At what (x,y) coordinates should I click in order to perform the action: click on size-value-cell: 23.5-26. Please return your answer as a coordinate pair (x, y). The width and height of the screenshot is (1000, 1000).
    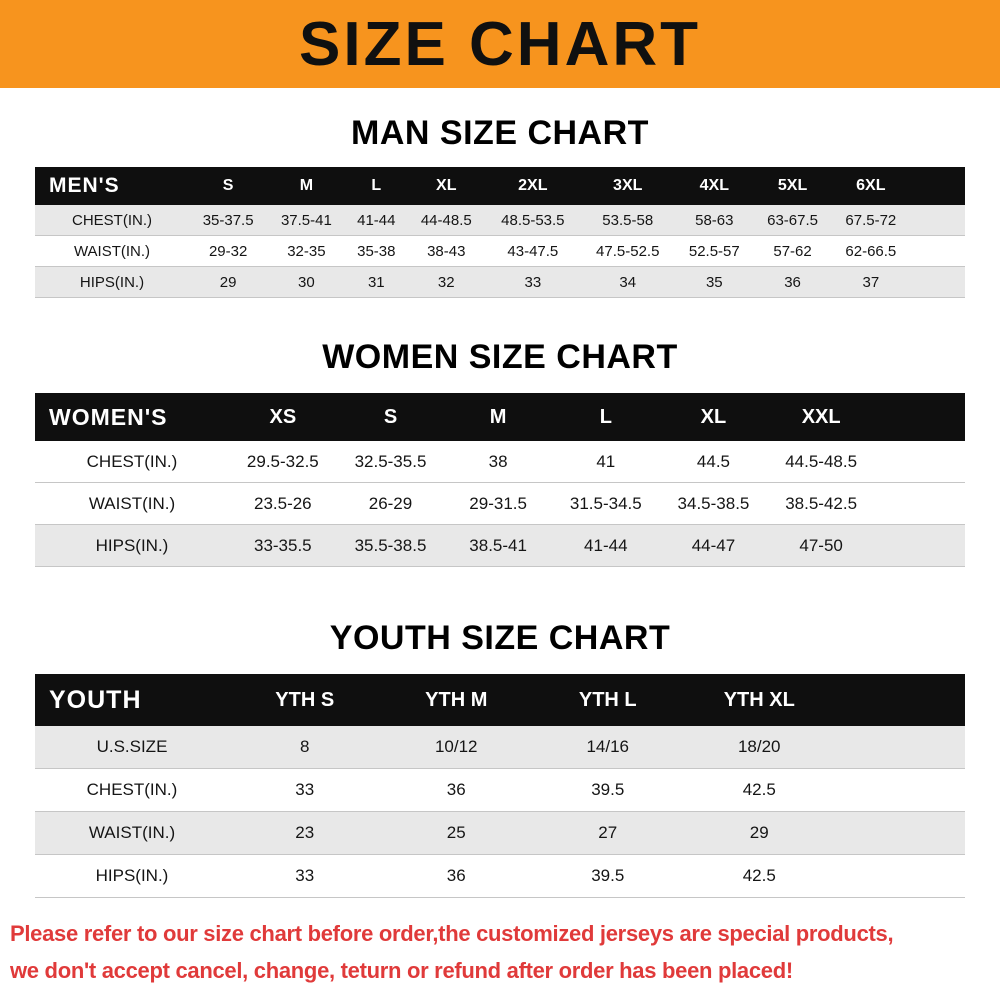
    Looking at the image, I should click on (282, 503).